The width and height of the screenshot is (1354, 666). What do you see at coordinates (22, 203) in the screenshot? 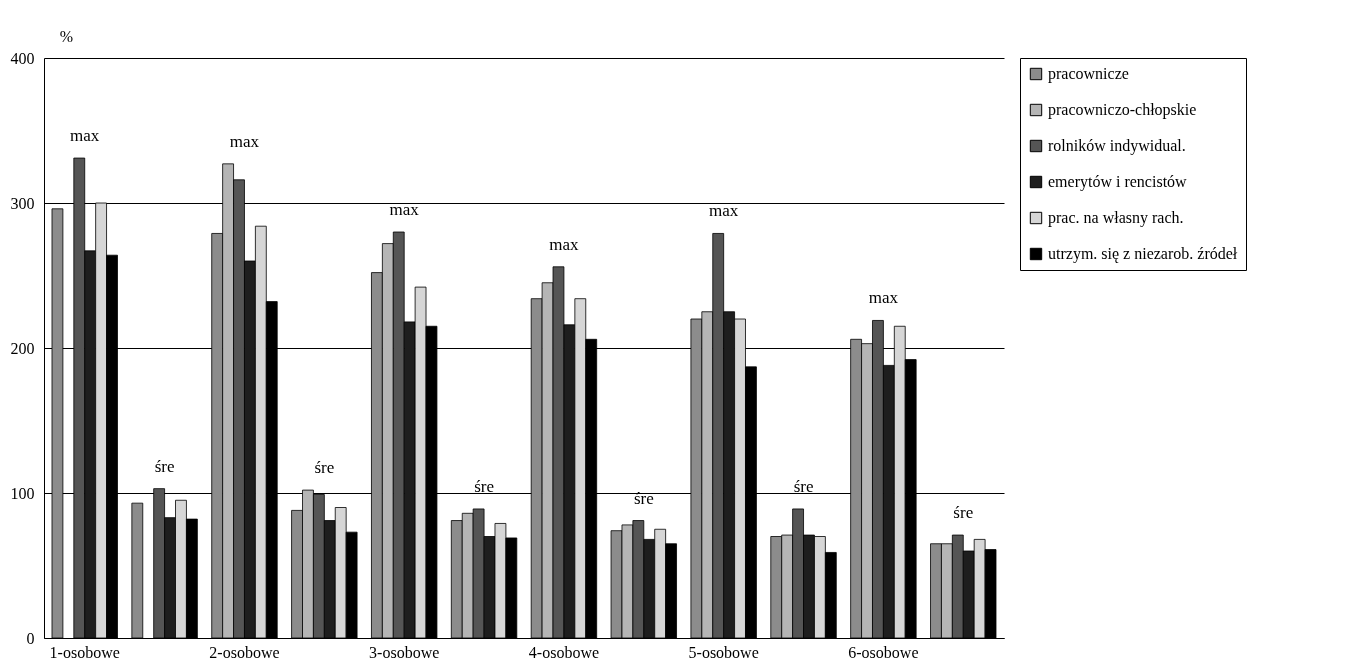
I see `y-tick-label: 300` at bounding box center [22, 203].